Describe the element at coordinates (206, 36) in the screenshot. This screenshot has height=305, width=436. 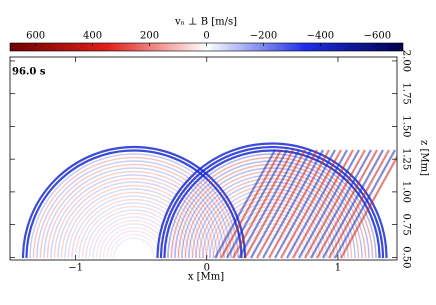
I see `colorbar-tick-label: 0` at that location.